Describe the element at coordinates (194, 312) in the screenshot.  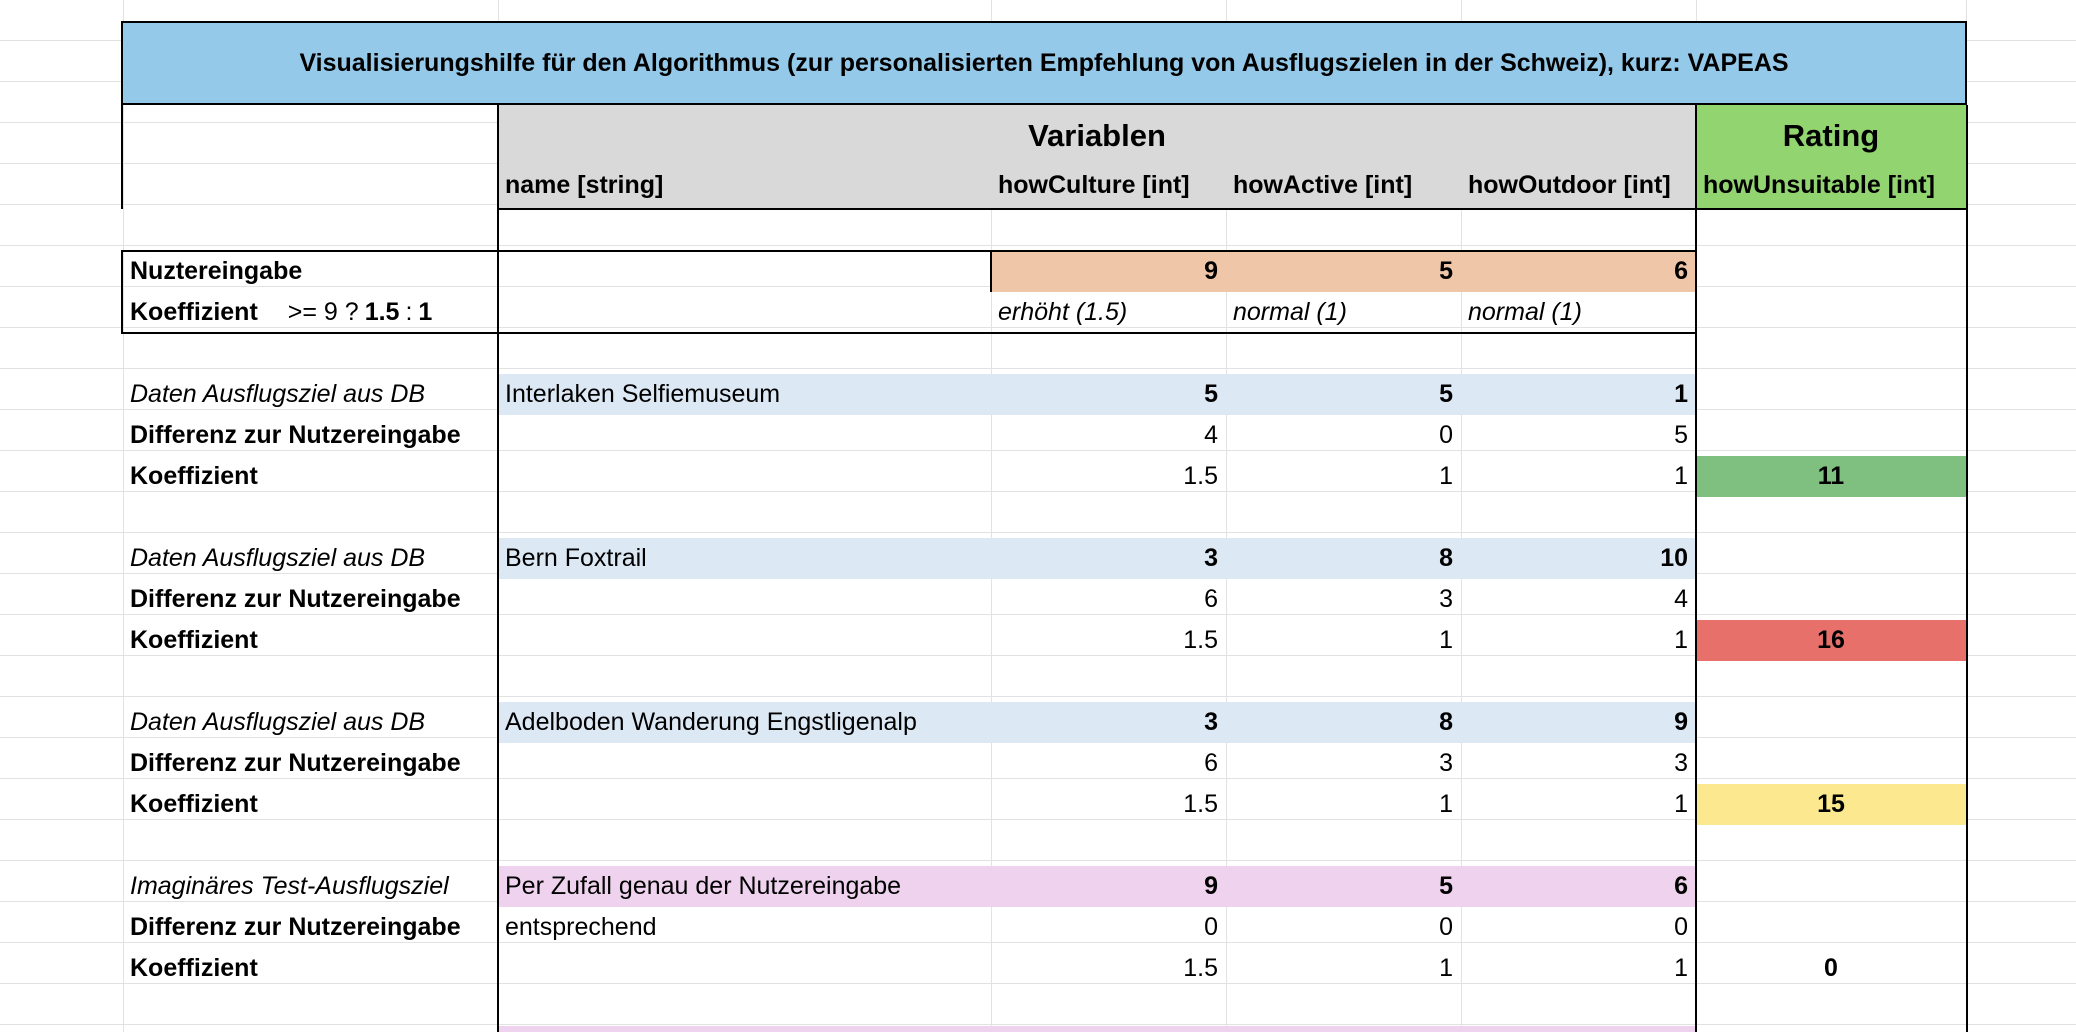
I see `user-coef-label: Koeffizient` at that location.